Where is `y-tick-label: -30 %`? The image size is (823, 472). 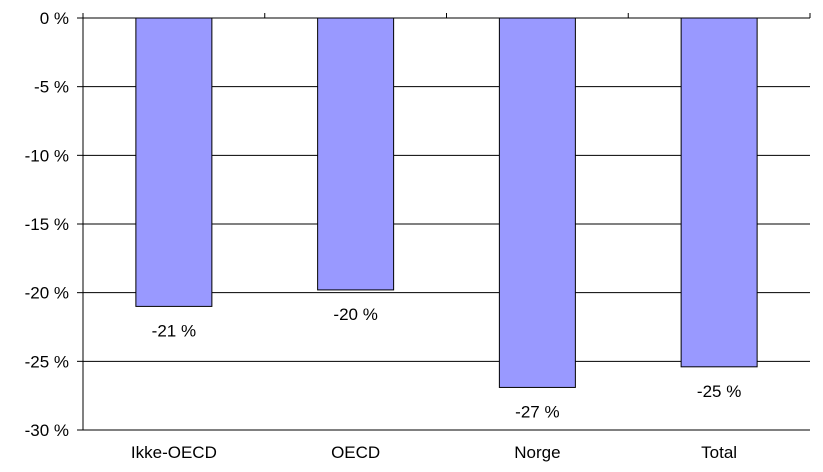 y-tick-label: -30 % is located at coordinates (47, 430).